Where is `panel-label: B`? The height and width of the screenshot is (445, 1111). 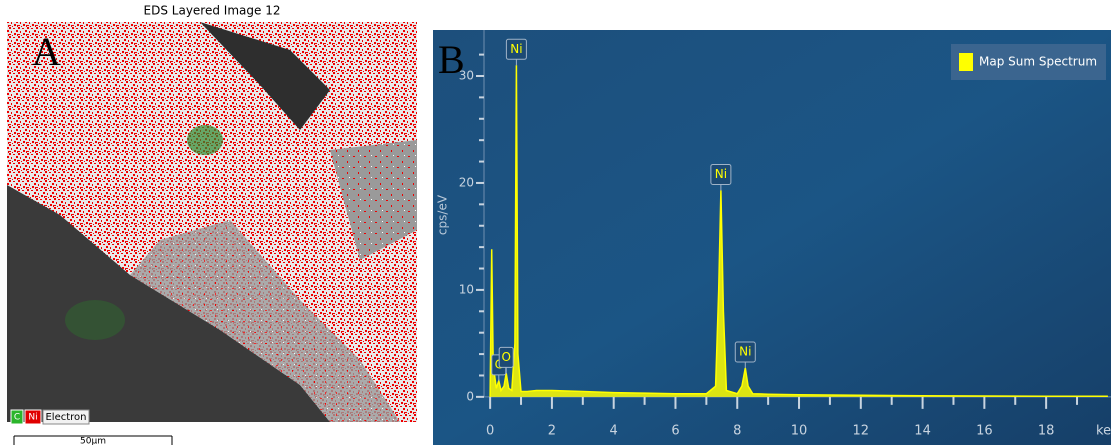
panel-label: B is located at coordinates (451, 59).